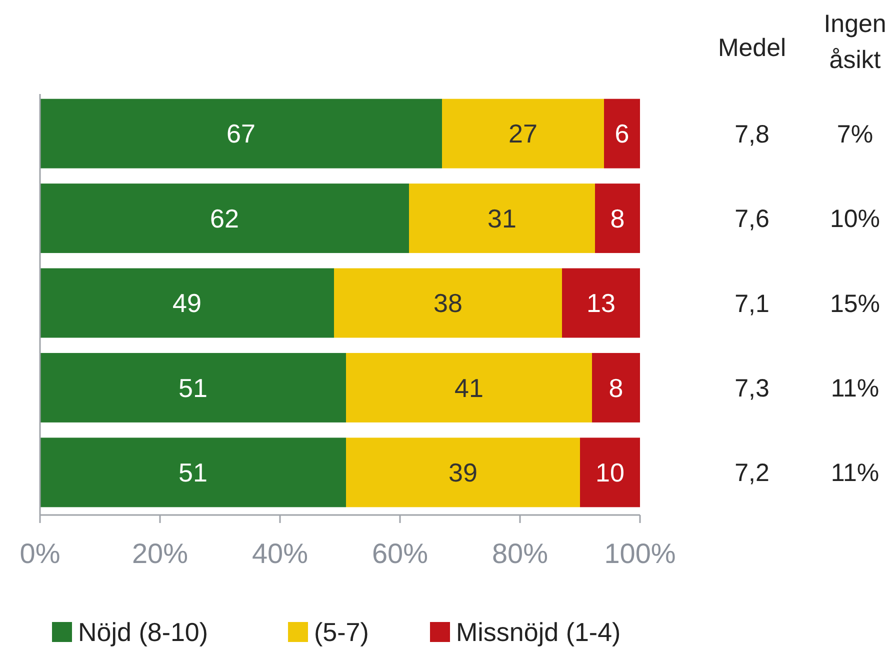 This screenshot has height=648, width=896. I want to click on legend-label: Missnöjd (1-4), so click(538, 632).